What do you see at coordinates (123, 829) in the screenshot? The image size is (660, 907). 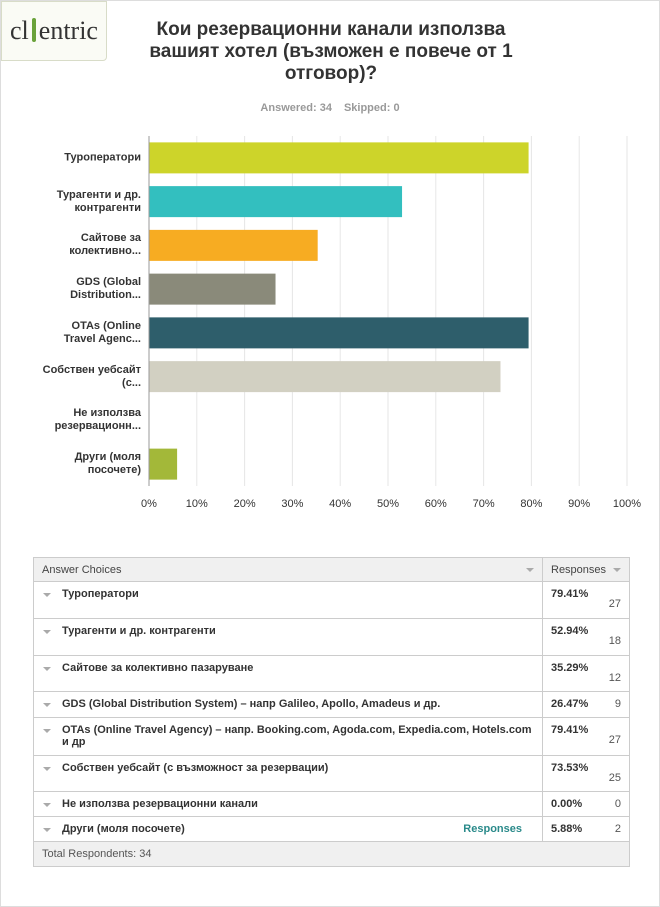 I see `choice-text: Други (моля посочете)` at bounding box center [123, 829].